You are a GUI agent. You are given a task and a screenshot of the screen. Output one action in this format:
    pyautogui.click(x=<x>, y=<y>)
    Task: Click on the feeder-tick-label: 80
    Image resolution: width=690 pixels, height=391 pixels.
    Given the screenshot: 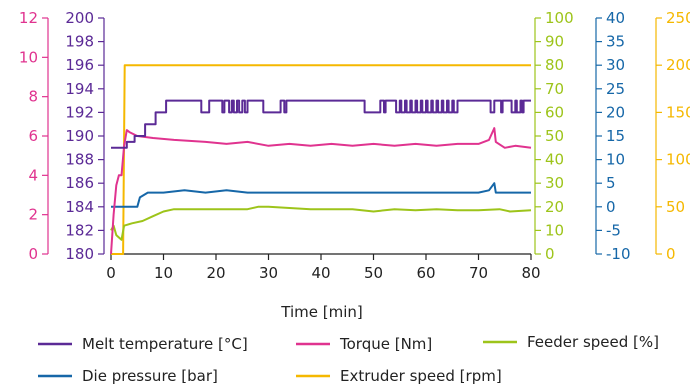 What is the action you would take?
    pyautogui.click(x=554, y=65)
    